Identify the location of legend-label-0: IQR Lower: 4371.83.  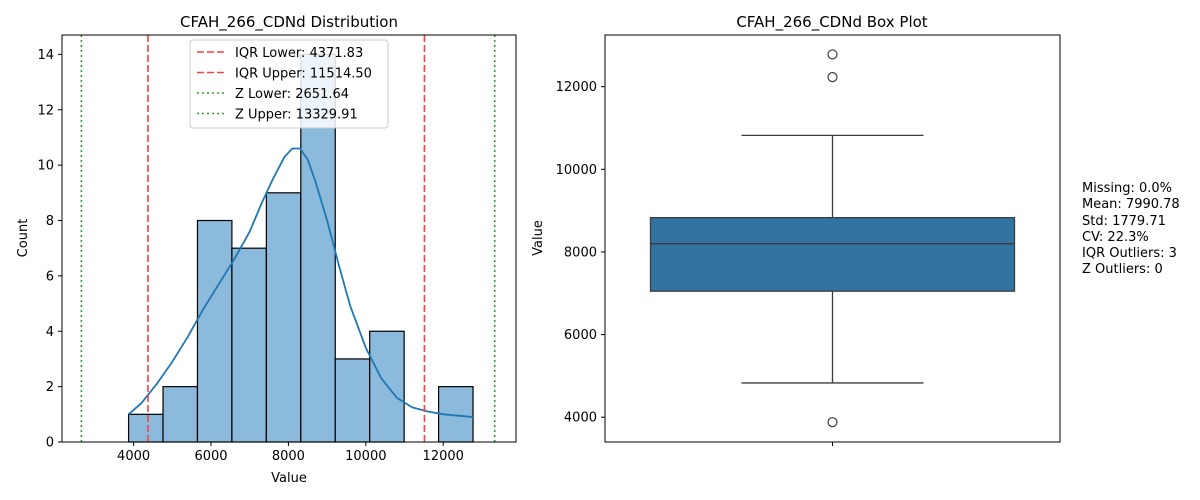
(299, 53).